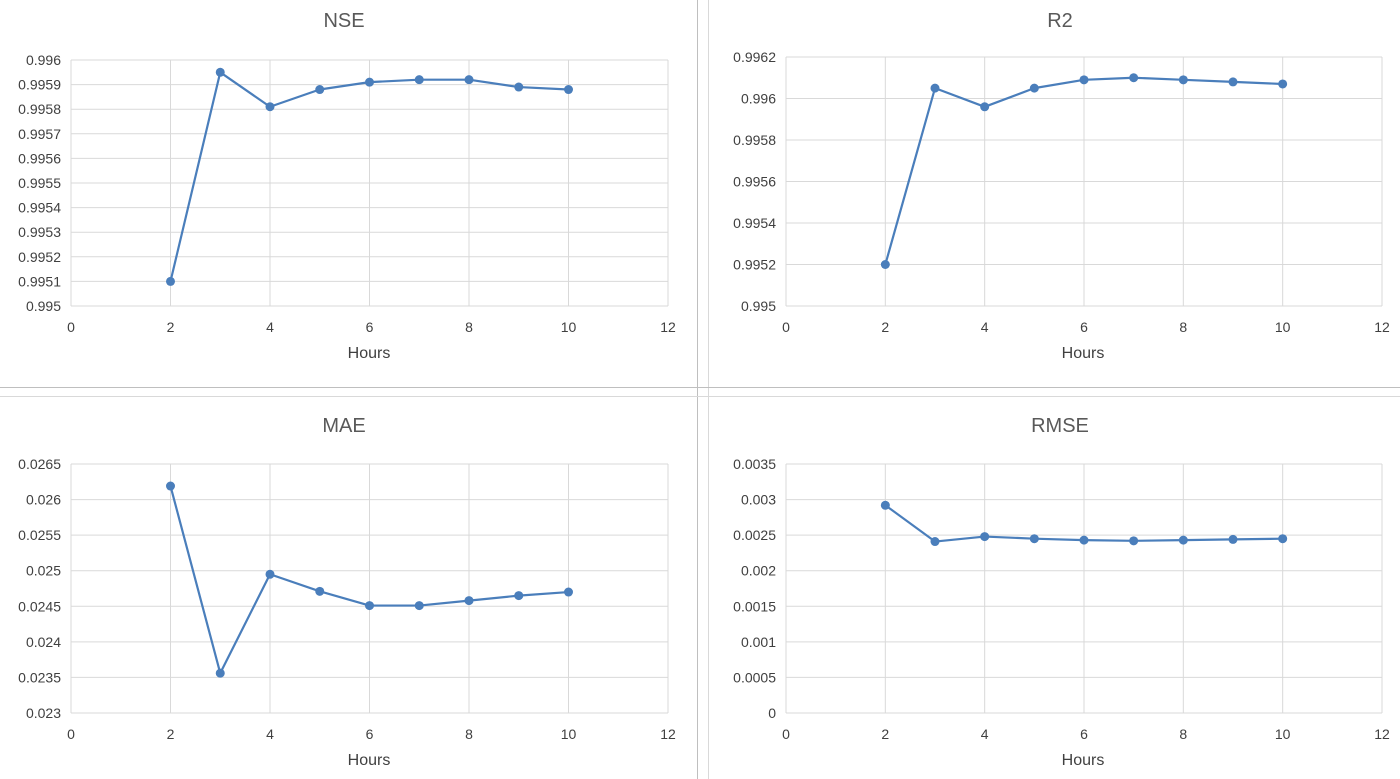  Describe the element at coordinates (754, 606) in the screenshot. I see `y-tick-label: 0.0015` at that location.